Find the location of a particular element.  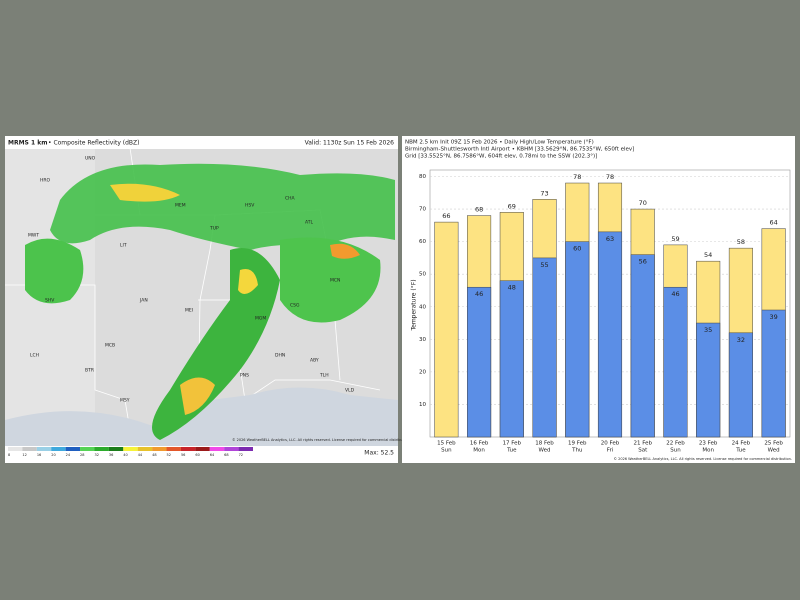

x-tick-sublabel: Sat is located at coordinates (643, 451).